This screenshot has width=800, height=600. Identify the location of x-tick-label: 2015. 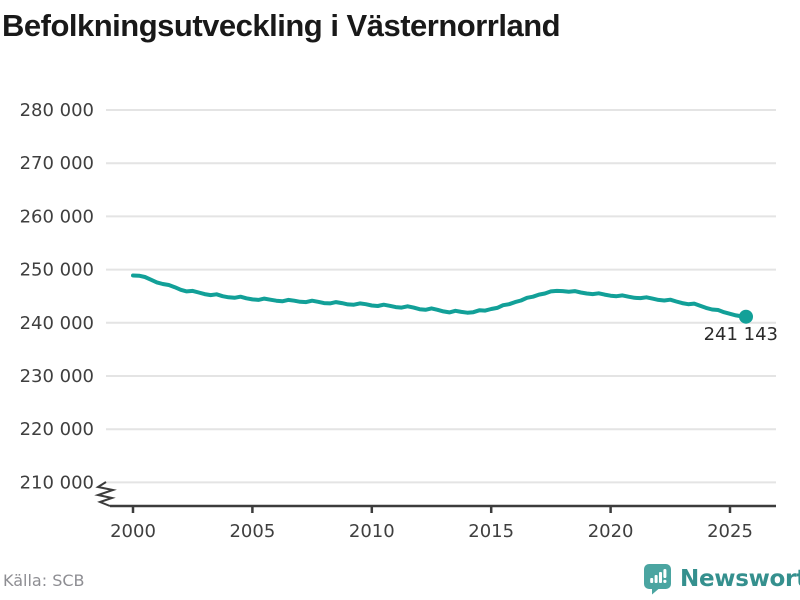
(491, 531).